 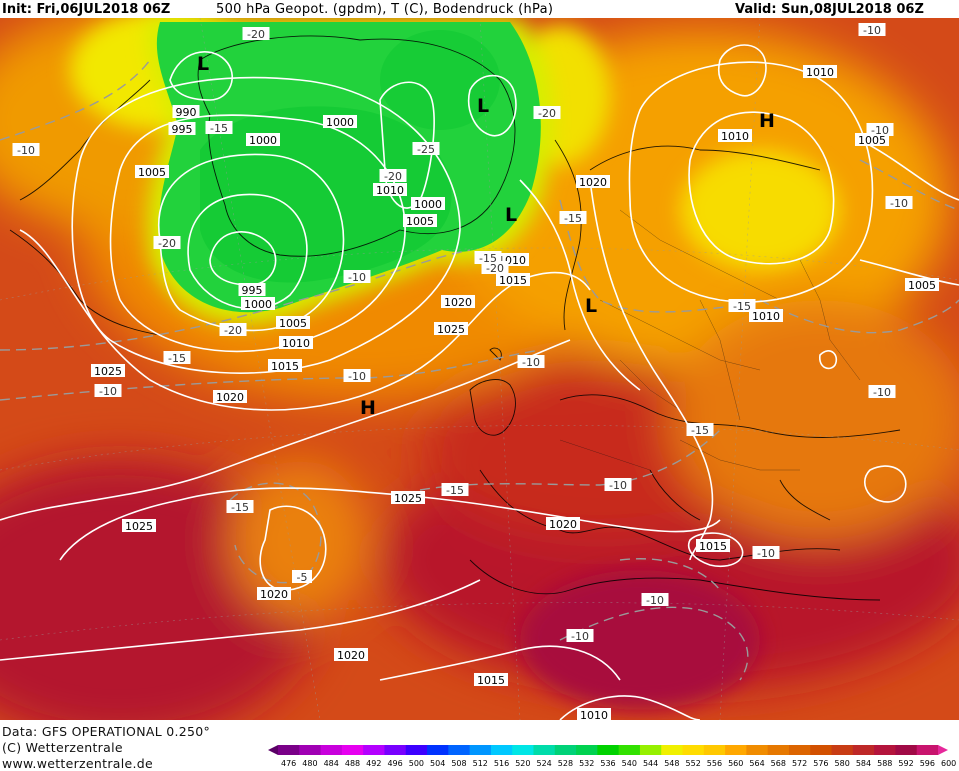 I want to click on legend-tick: 496, so click(x=394, y=763).